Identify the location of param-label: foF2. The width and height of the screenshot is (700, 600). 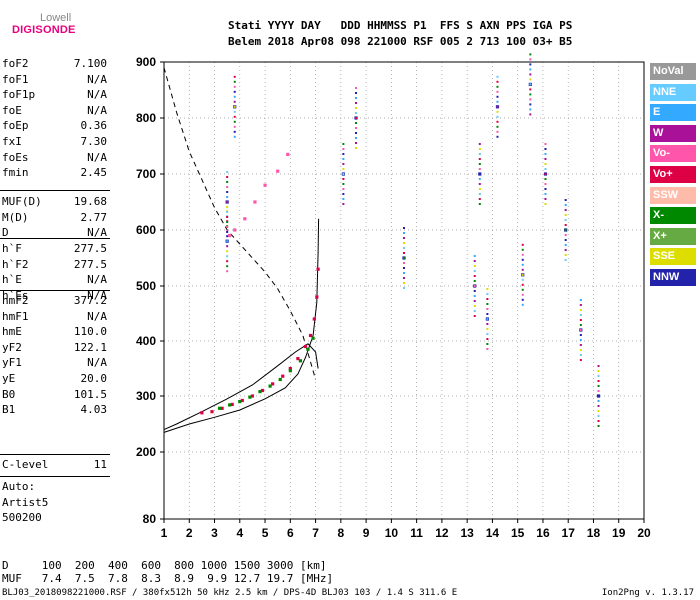
(15, 63).